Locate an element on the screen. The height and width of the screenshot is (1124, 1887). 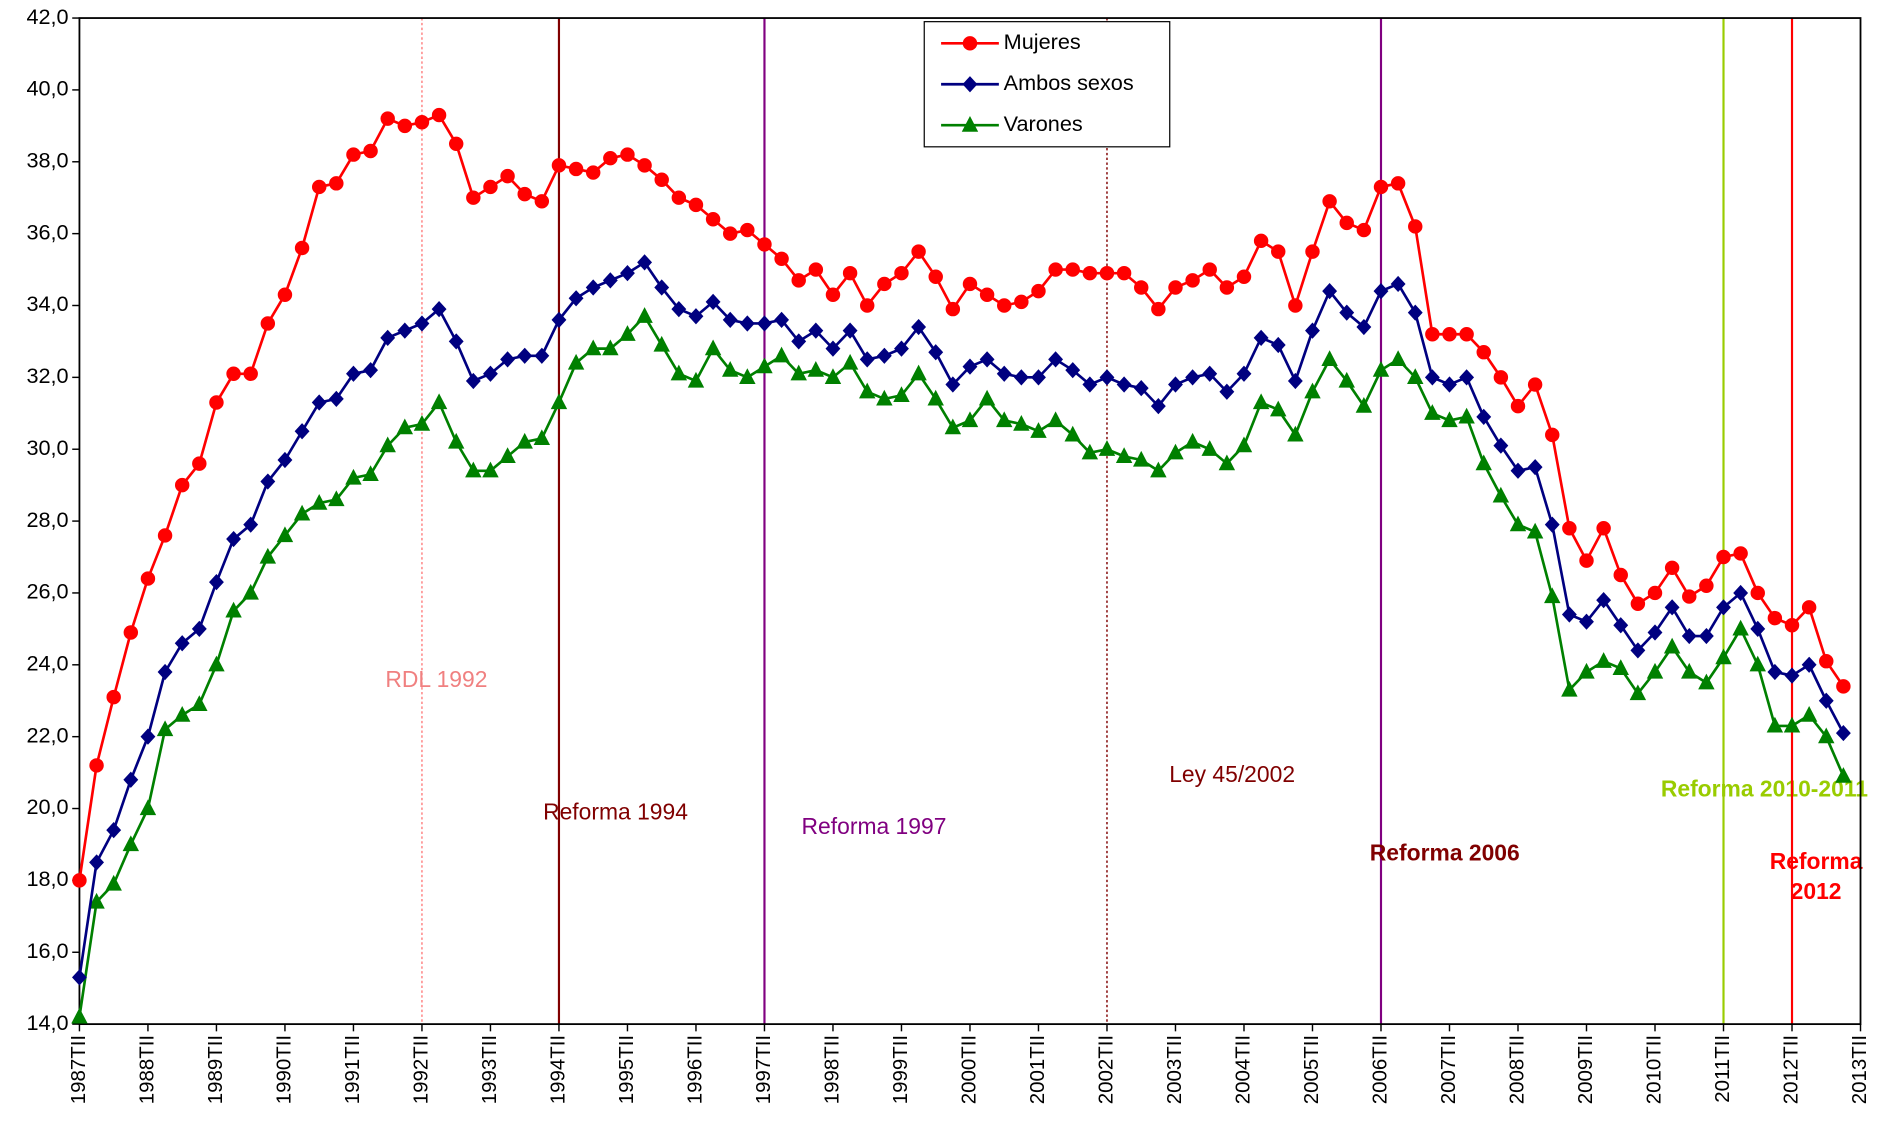
x-tick-label: 2007TII is located at coordinates (1448, 1069).